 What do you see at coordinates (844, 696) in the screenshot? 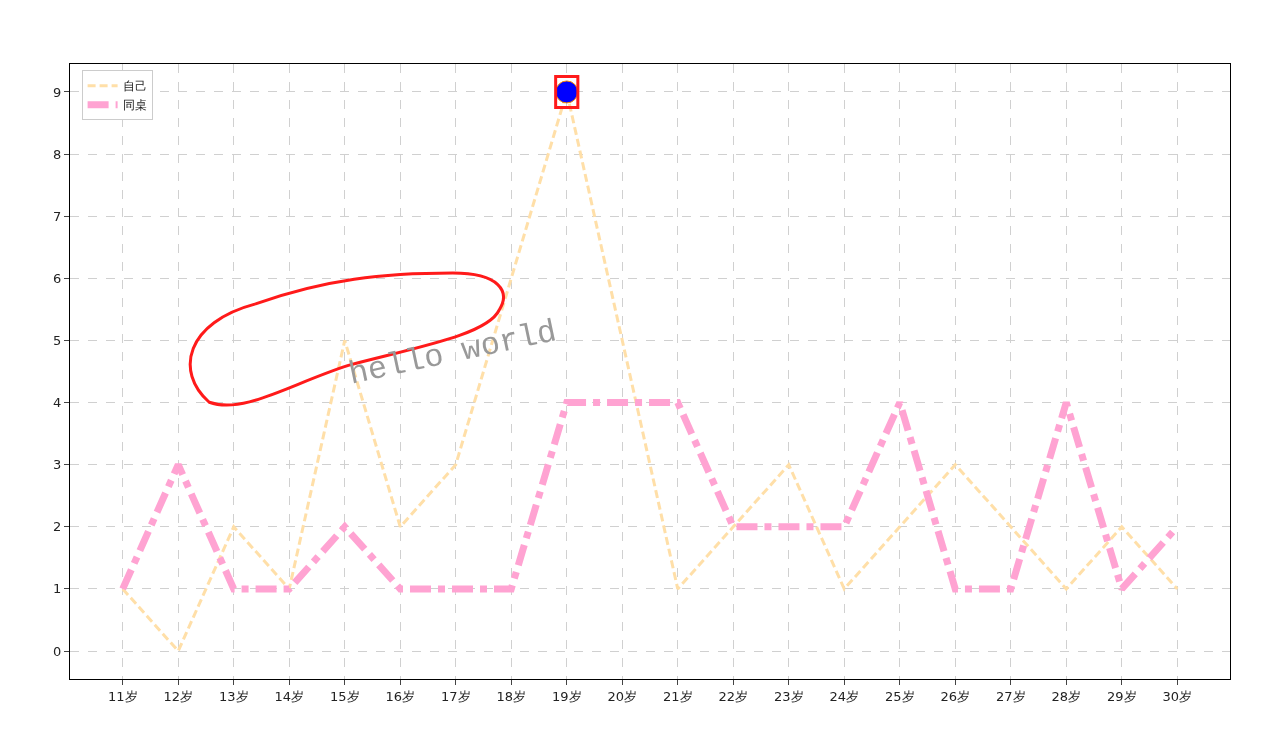
I see `x-tick-label: 24岁` at bounding box center [844, 696].